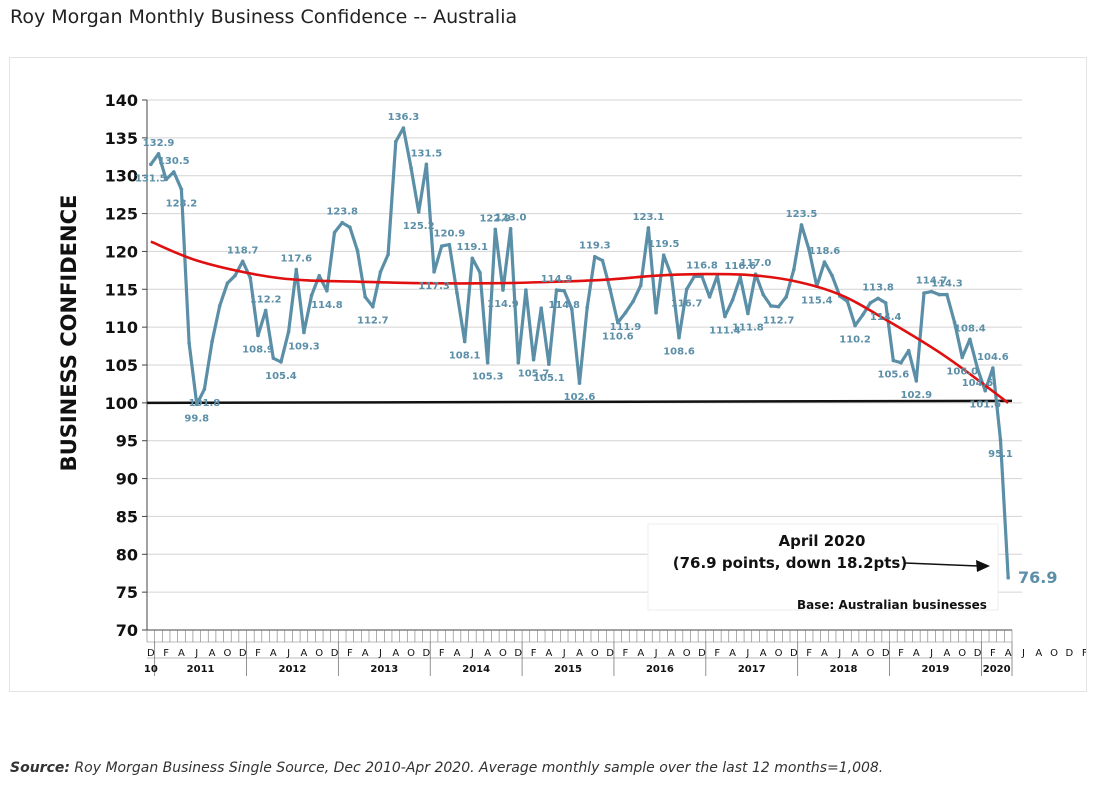 This screenshot has height=800, width=1093. I want to click on data-label: 111.4, so click(725, 331).